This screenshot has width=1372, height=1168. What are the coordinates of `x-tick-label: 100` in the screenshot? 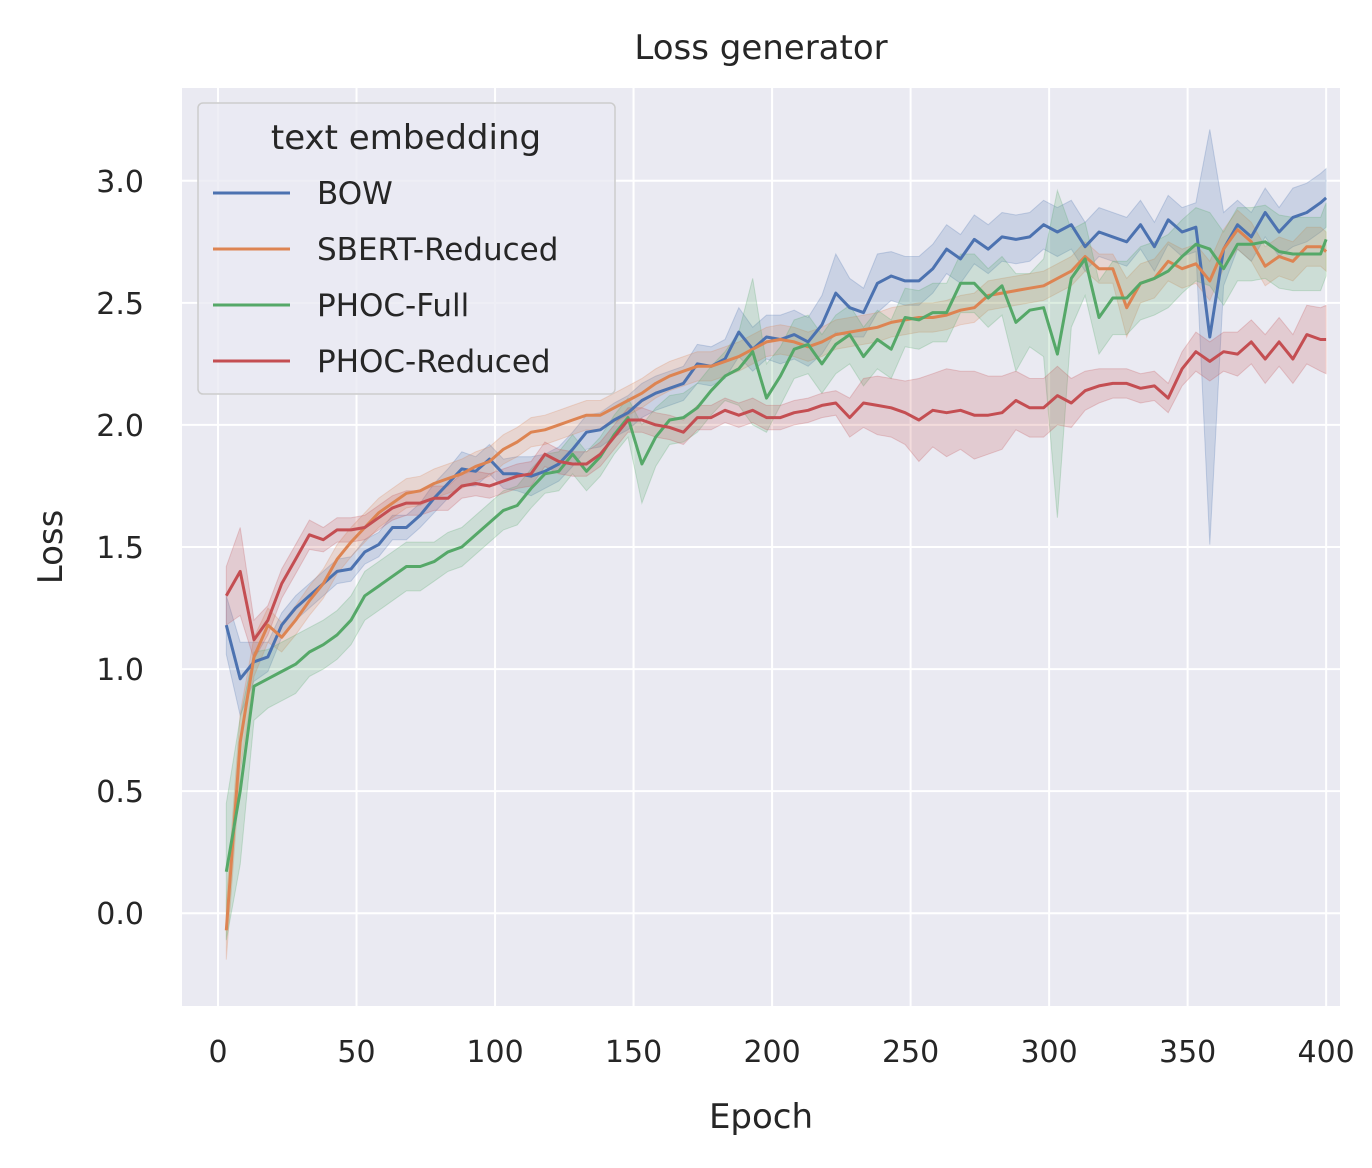 It's located at (494, 1052).